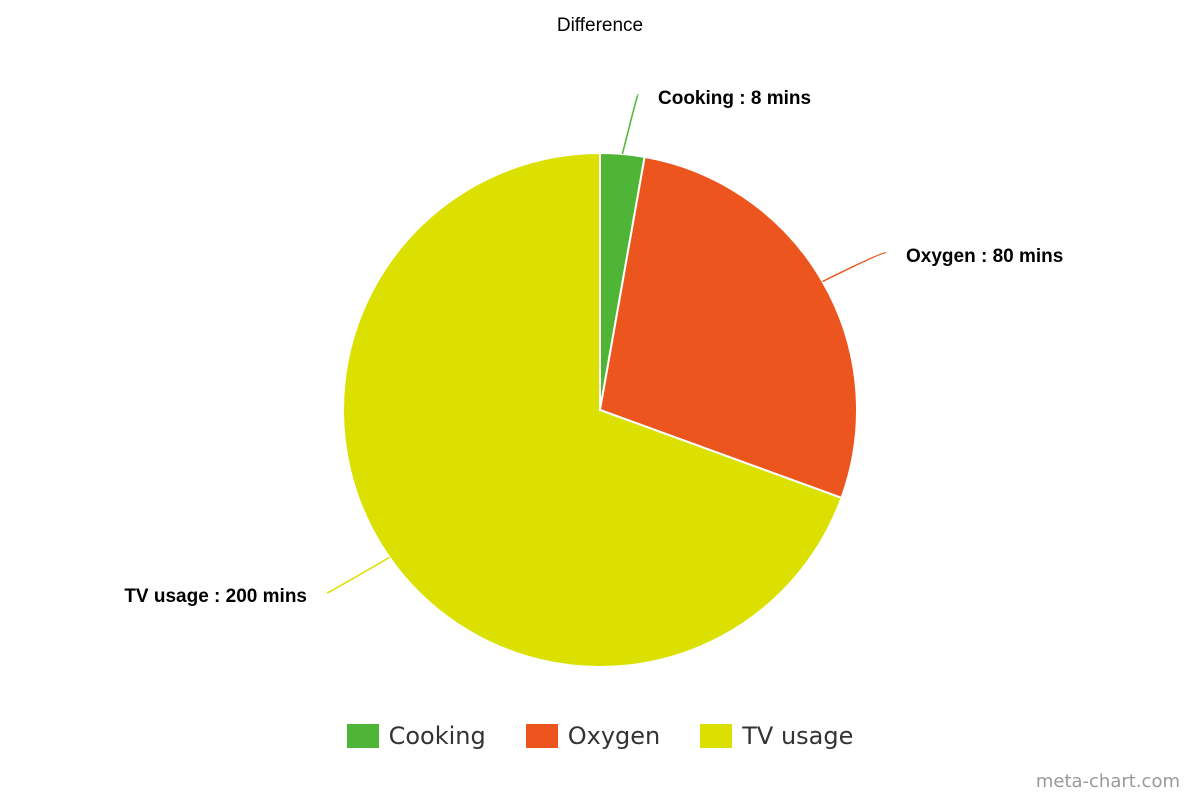 The image size is (1200, 800). What do you see at coordinates (854, 267) in the screenshot?
I see `connector-oxygen` at bounding box center [854, 267].